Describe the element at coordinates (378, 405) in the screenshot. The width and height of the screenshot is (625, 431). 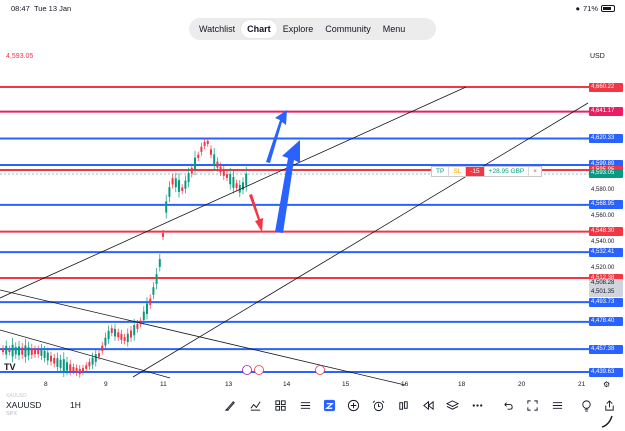
I see `alert-icon` at that location.